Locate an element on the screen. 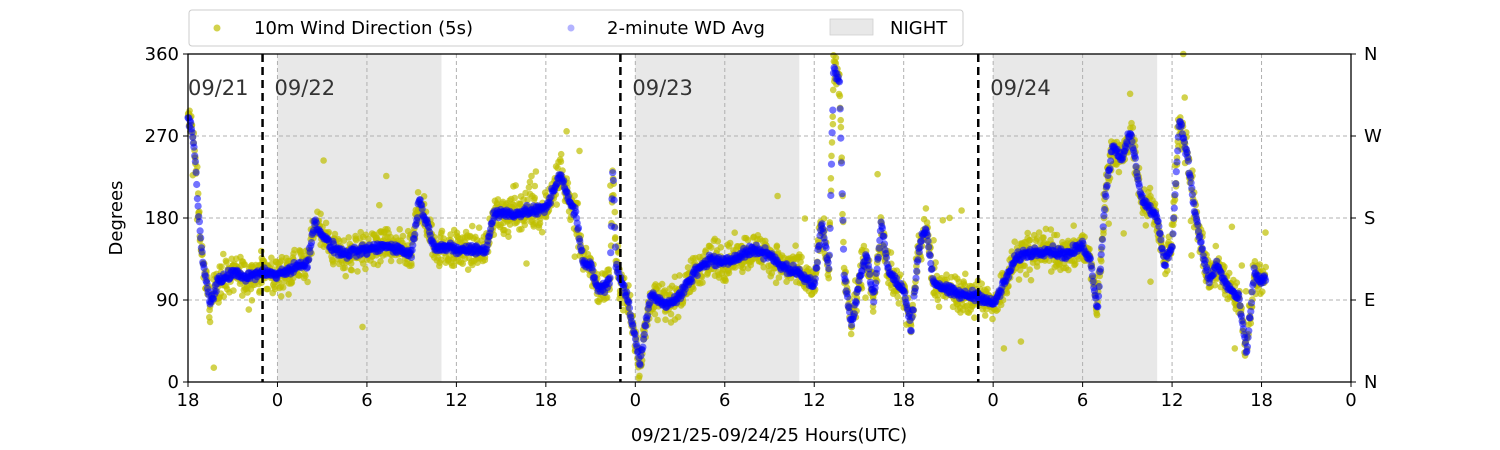 The width and height of the screenshot is (1500, 450). y-tick-label: 360 is located at coordinates (162, 54).